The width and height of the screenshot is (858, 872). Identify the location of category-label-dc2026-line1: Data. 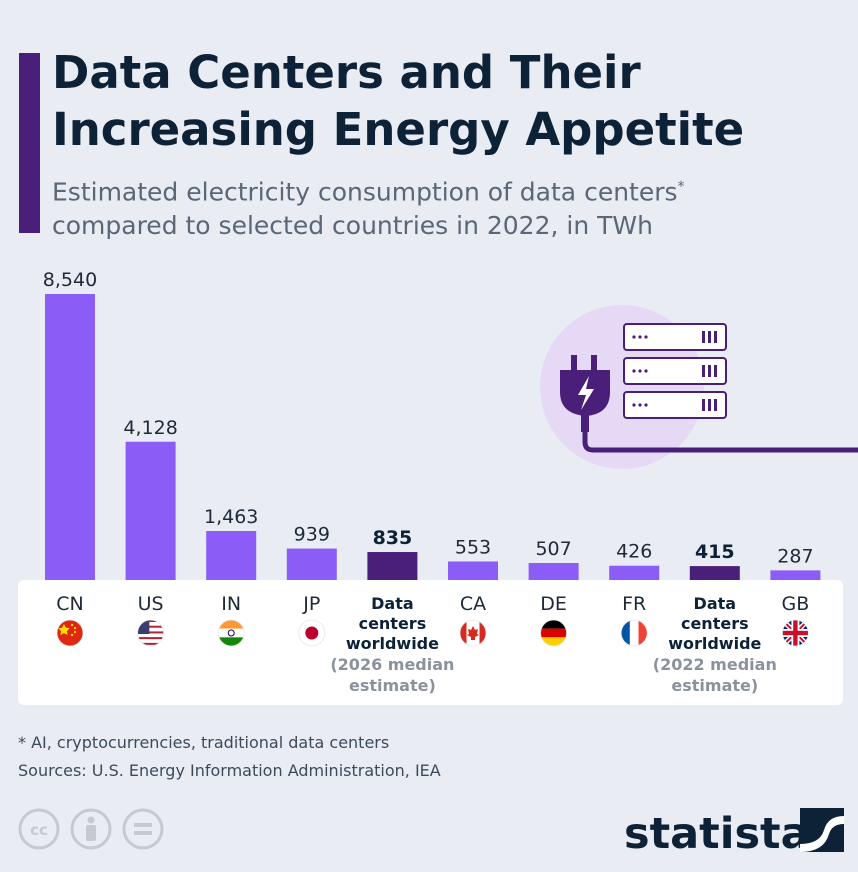
(392, 603).